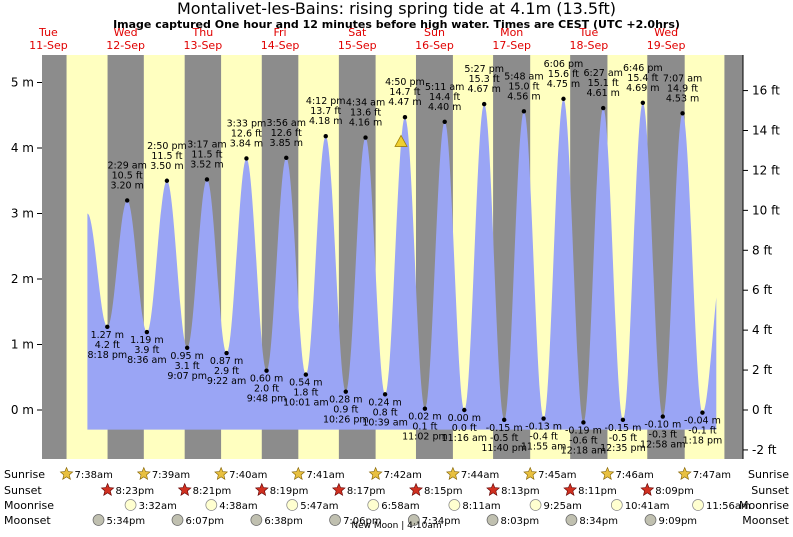 The height and width of the screenshot is (537, 793). What do you see at coordinates (444, 87) in the screenshot?
I see `high-tide-label: 5:11 am` at bounding box center [444, 87].